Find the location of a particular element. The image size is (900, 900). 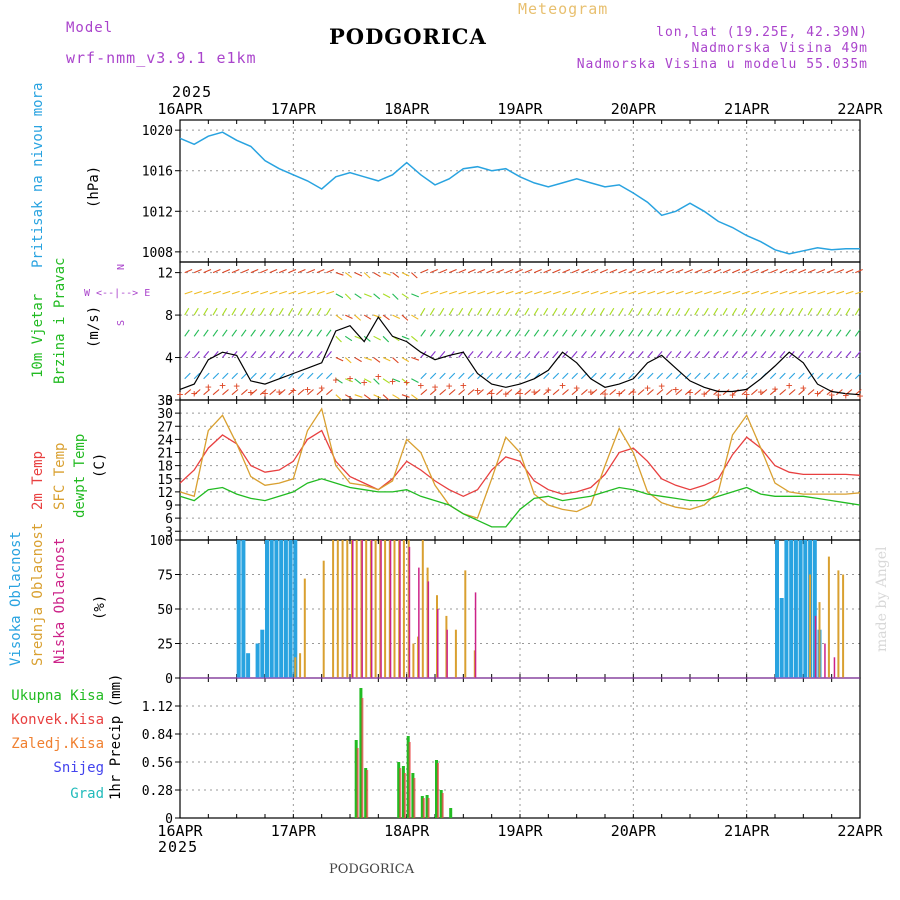

legend-hail: Grad is located at coordinates (87, 794).